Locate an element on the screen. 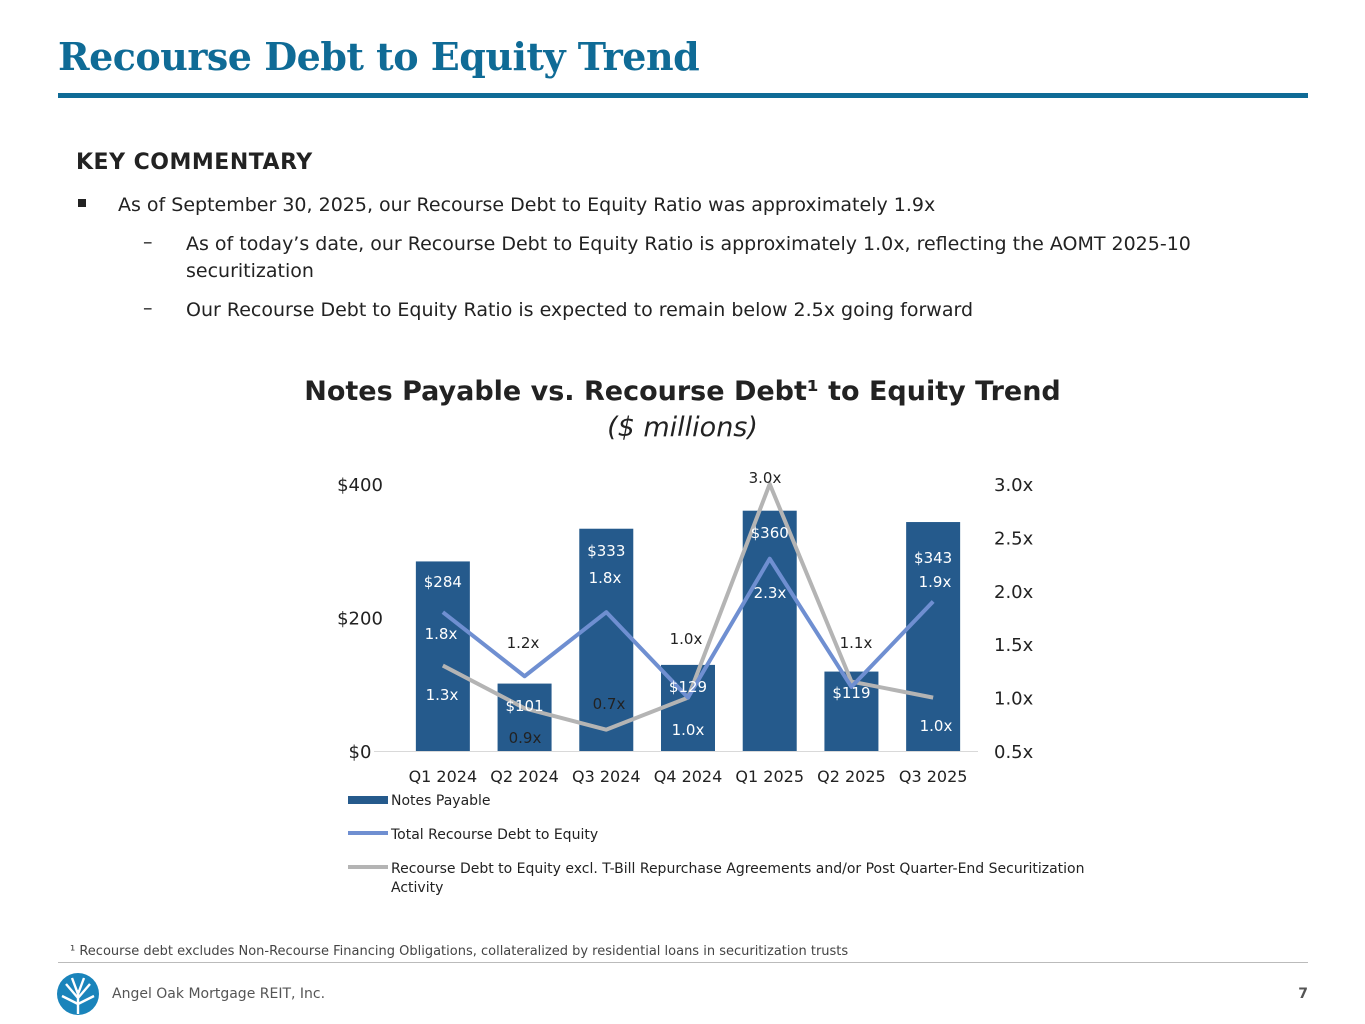  x-axis-tick-label: Q3 2024 is located at coordinates (606, 776).